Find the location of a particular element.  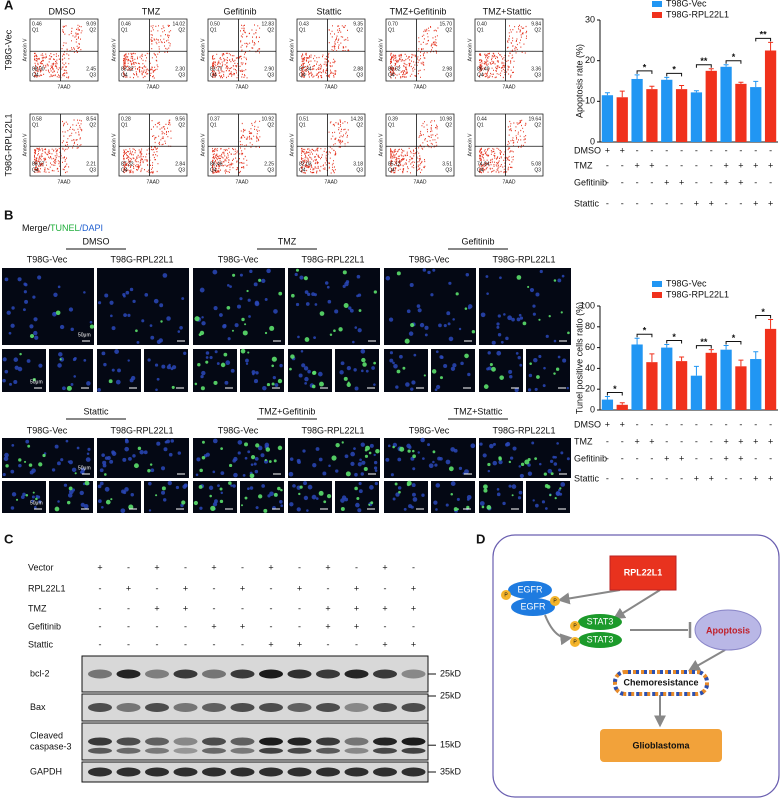

treatment-label: Stattic is located at coordinates (41, 644).